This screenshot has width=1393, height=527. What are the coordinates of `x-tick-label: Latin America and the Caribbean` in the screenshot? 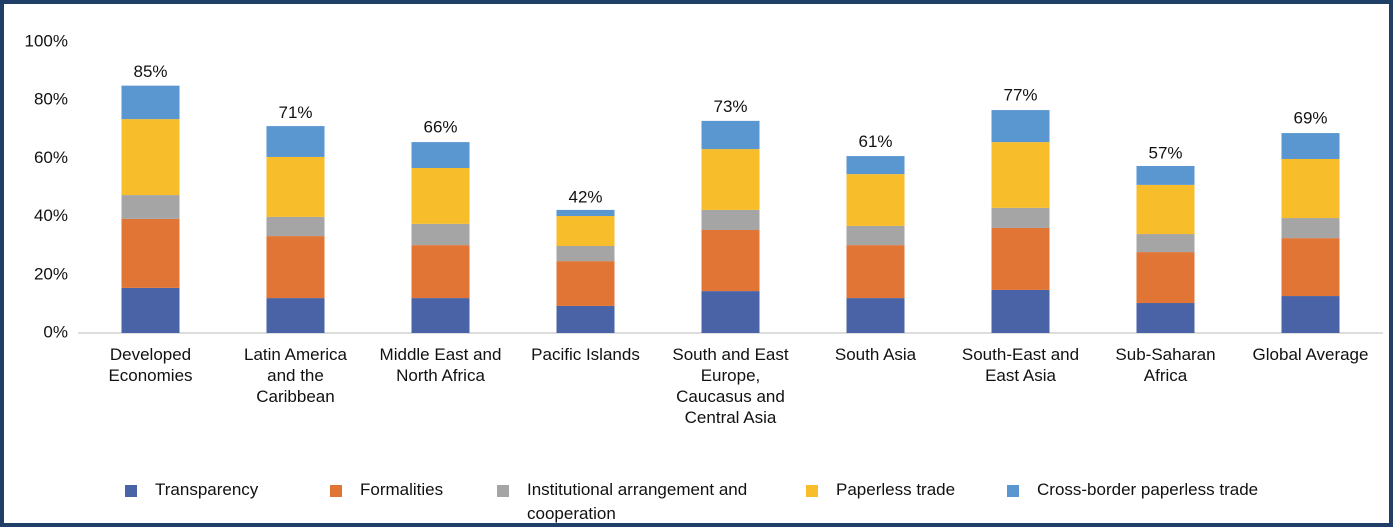 It's located at (296, 375).